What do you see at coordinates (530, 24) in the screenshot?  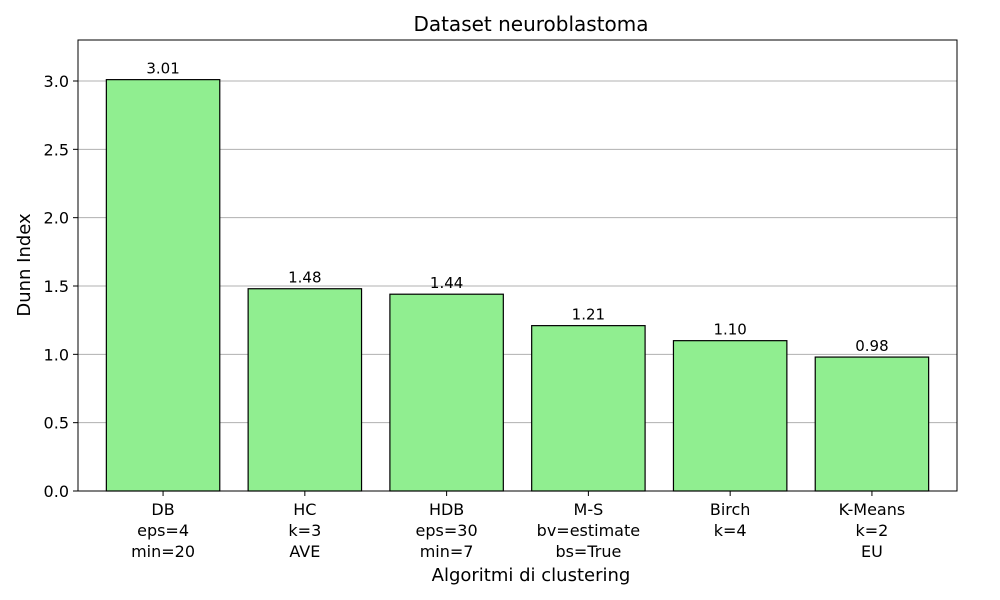 I see `chart-title: Dataset neuroblastoma` at bounding box center [530, 24].